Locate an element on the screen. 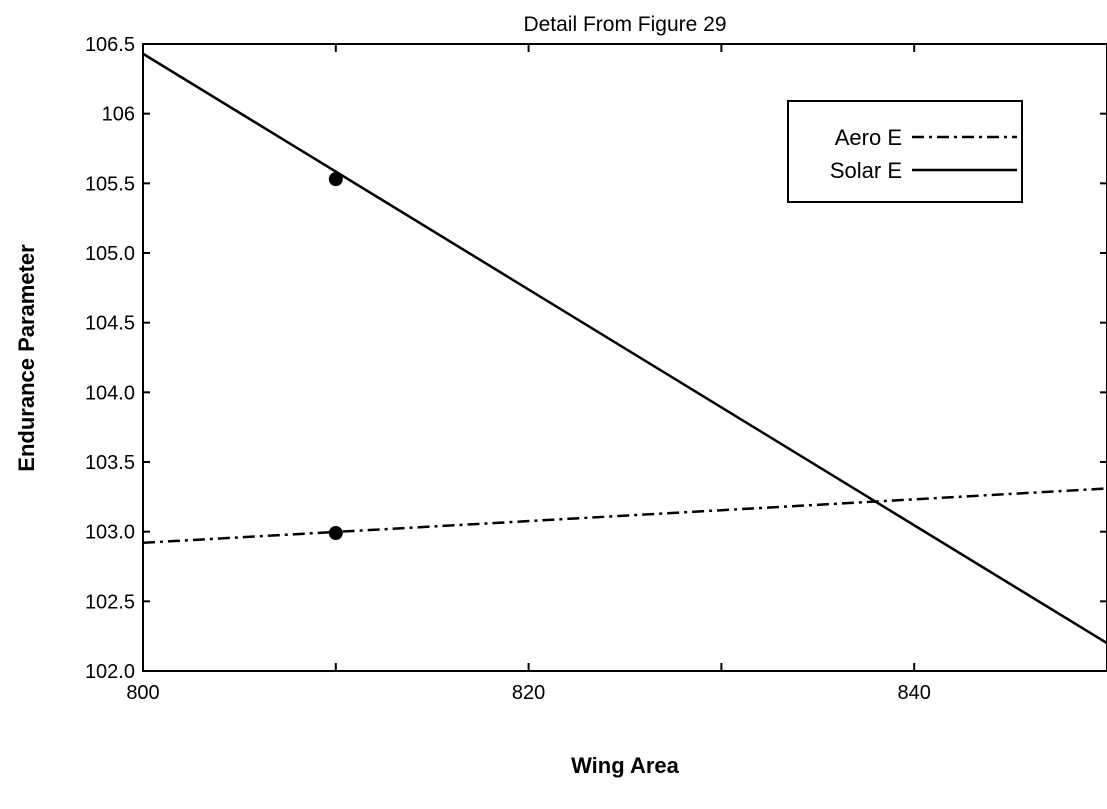 Image resolution: width=1107 pixels, height=809 pixels. y-tick-label: 102.0 is located at coordinates (110, 672).